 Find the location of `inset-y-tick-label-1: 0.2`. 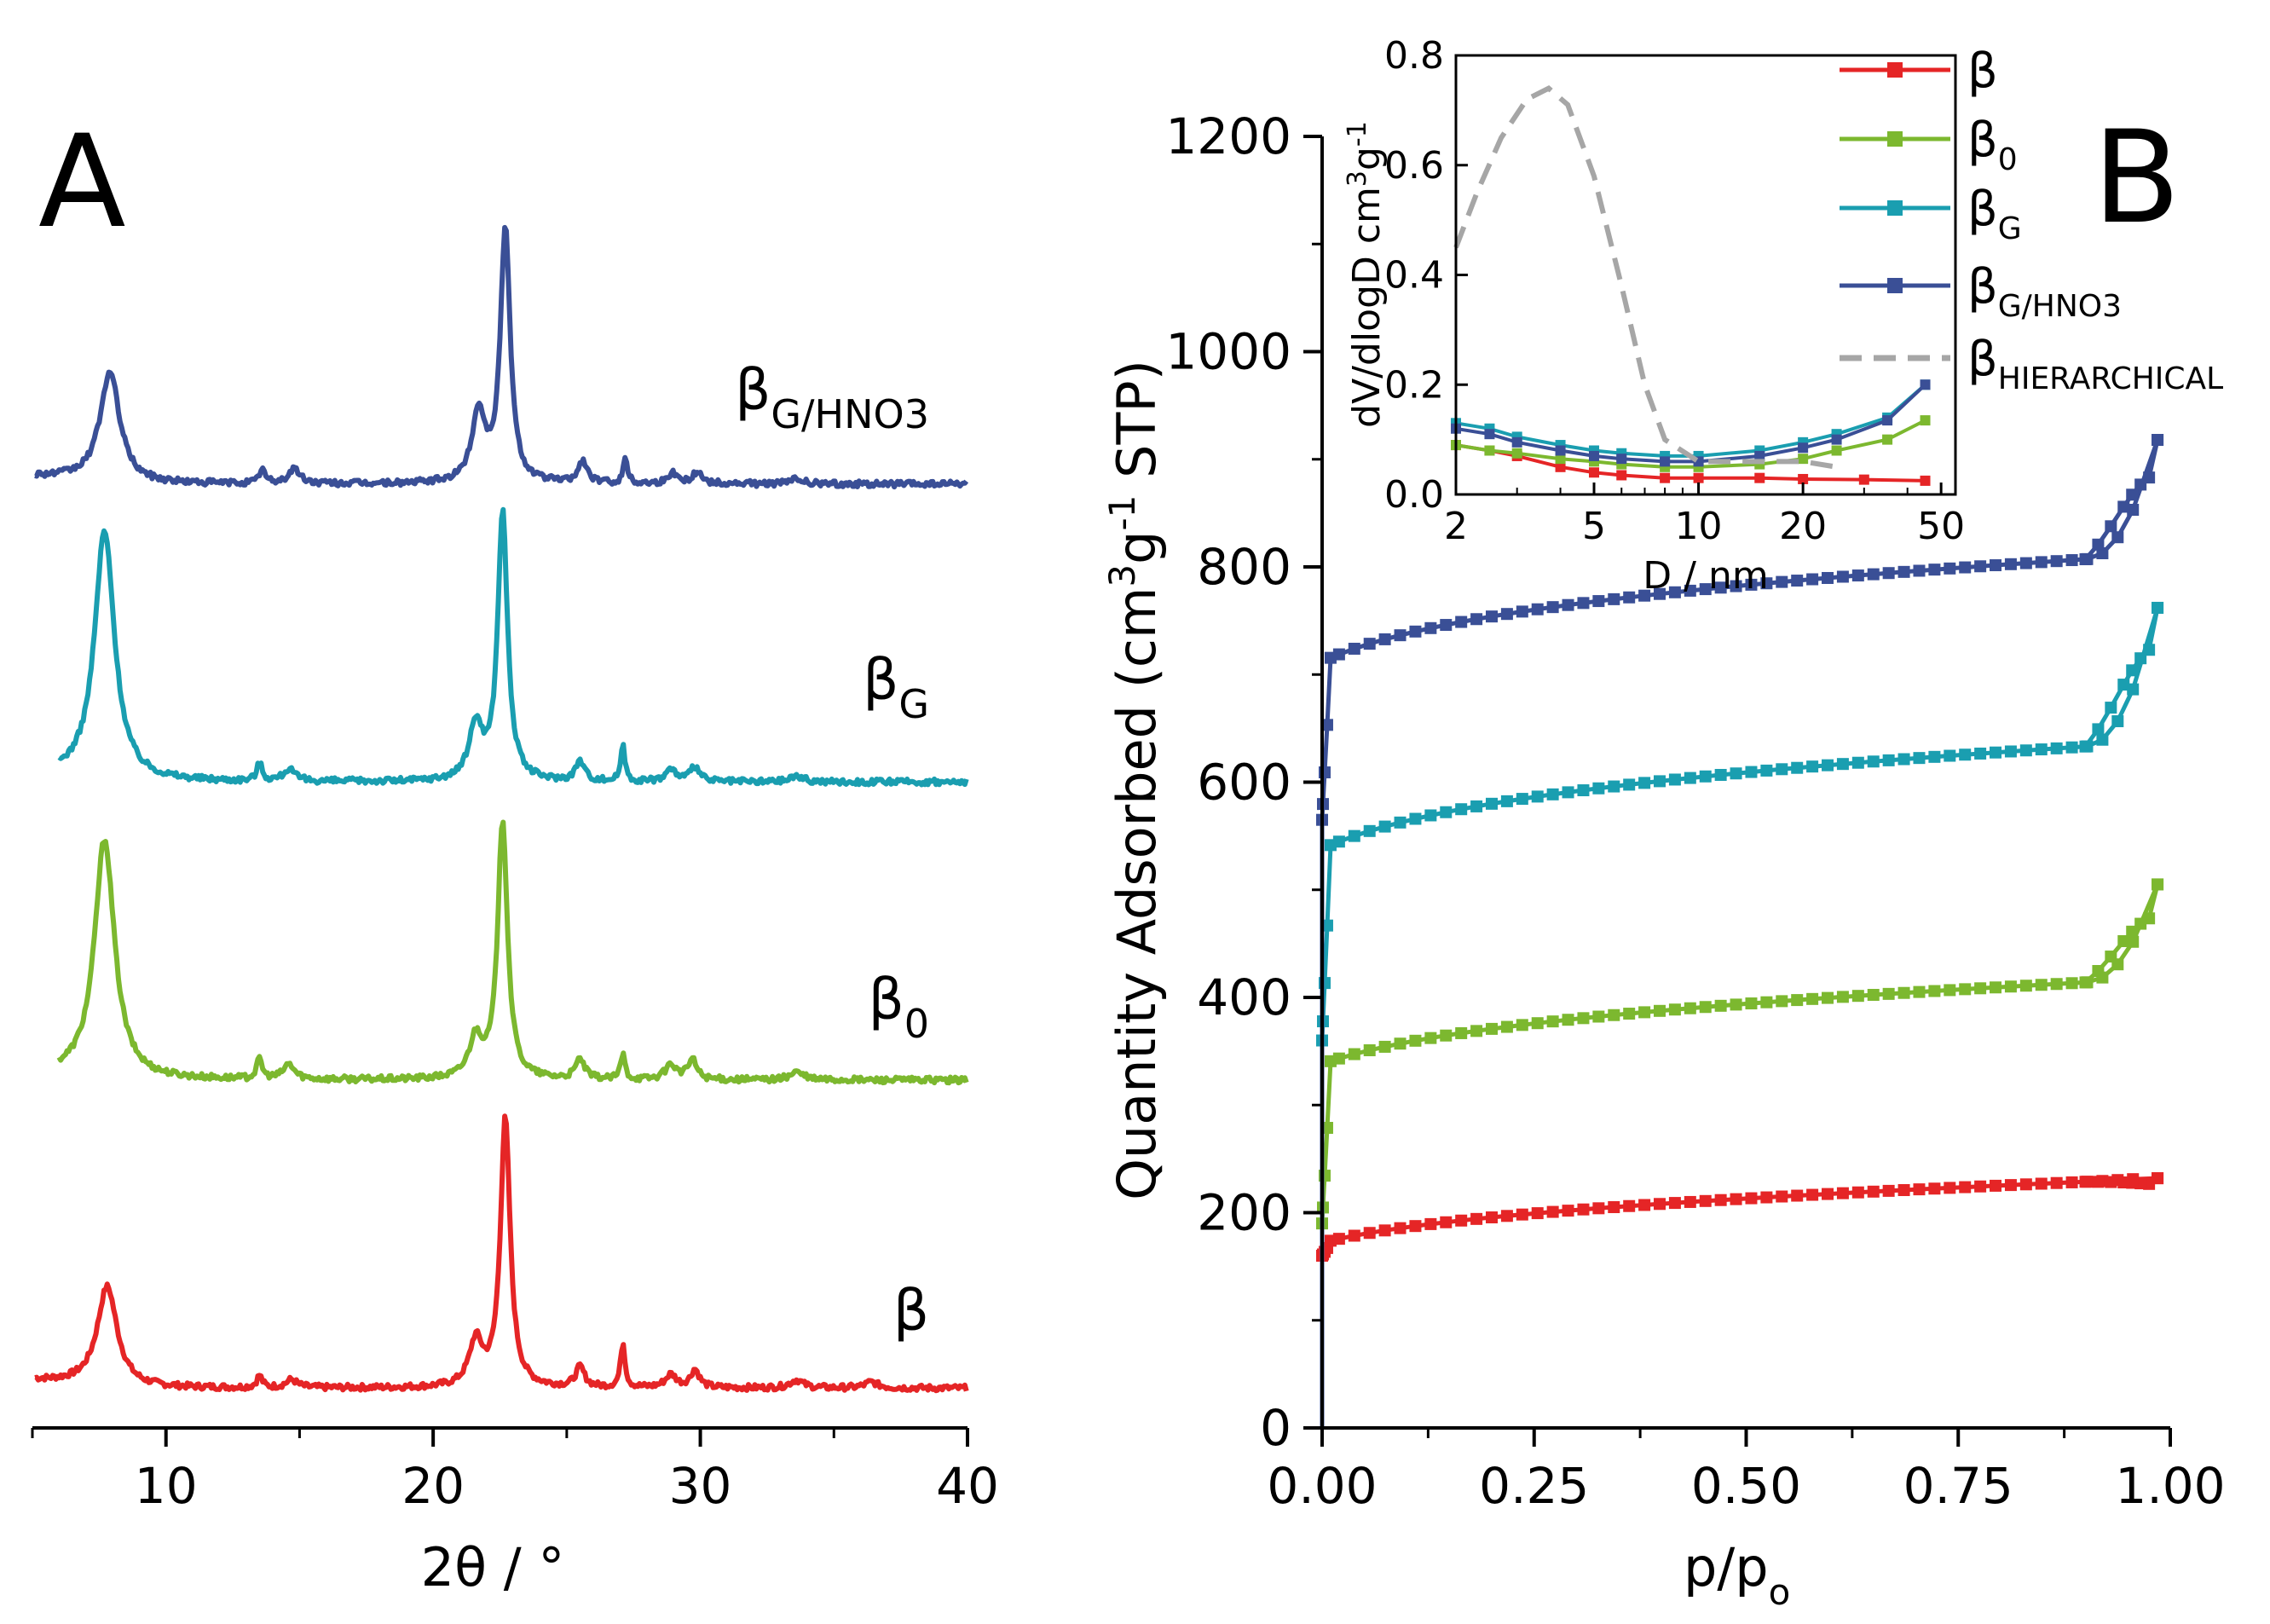

inset-y-tick-label-1: 0.2 is located at coordinates (1414, 385).